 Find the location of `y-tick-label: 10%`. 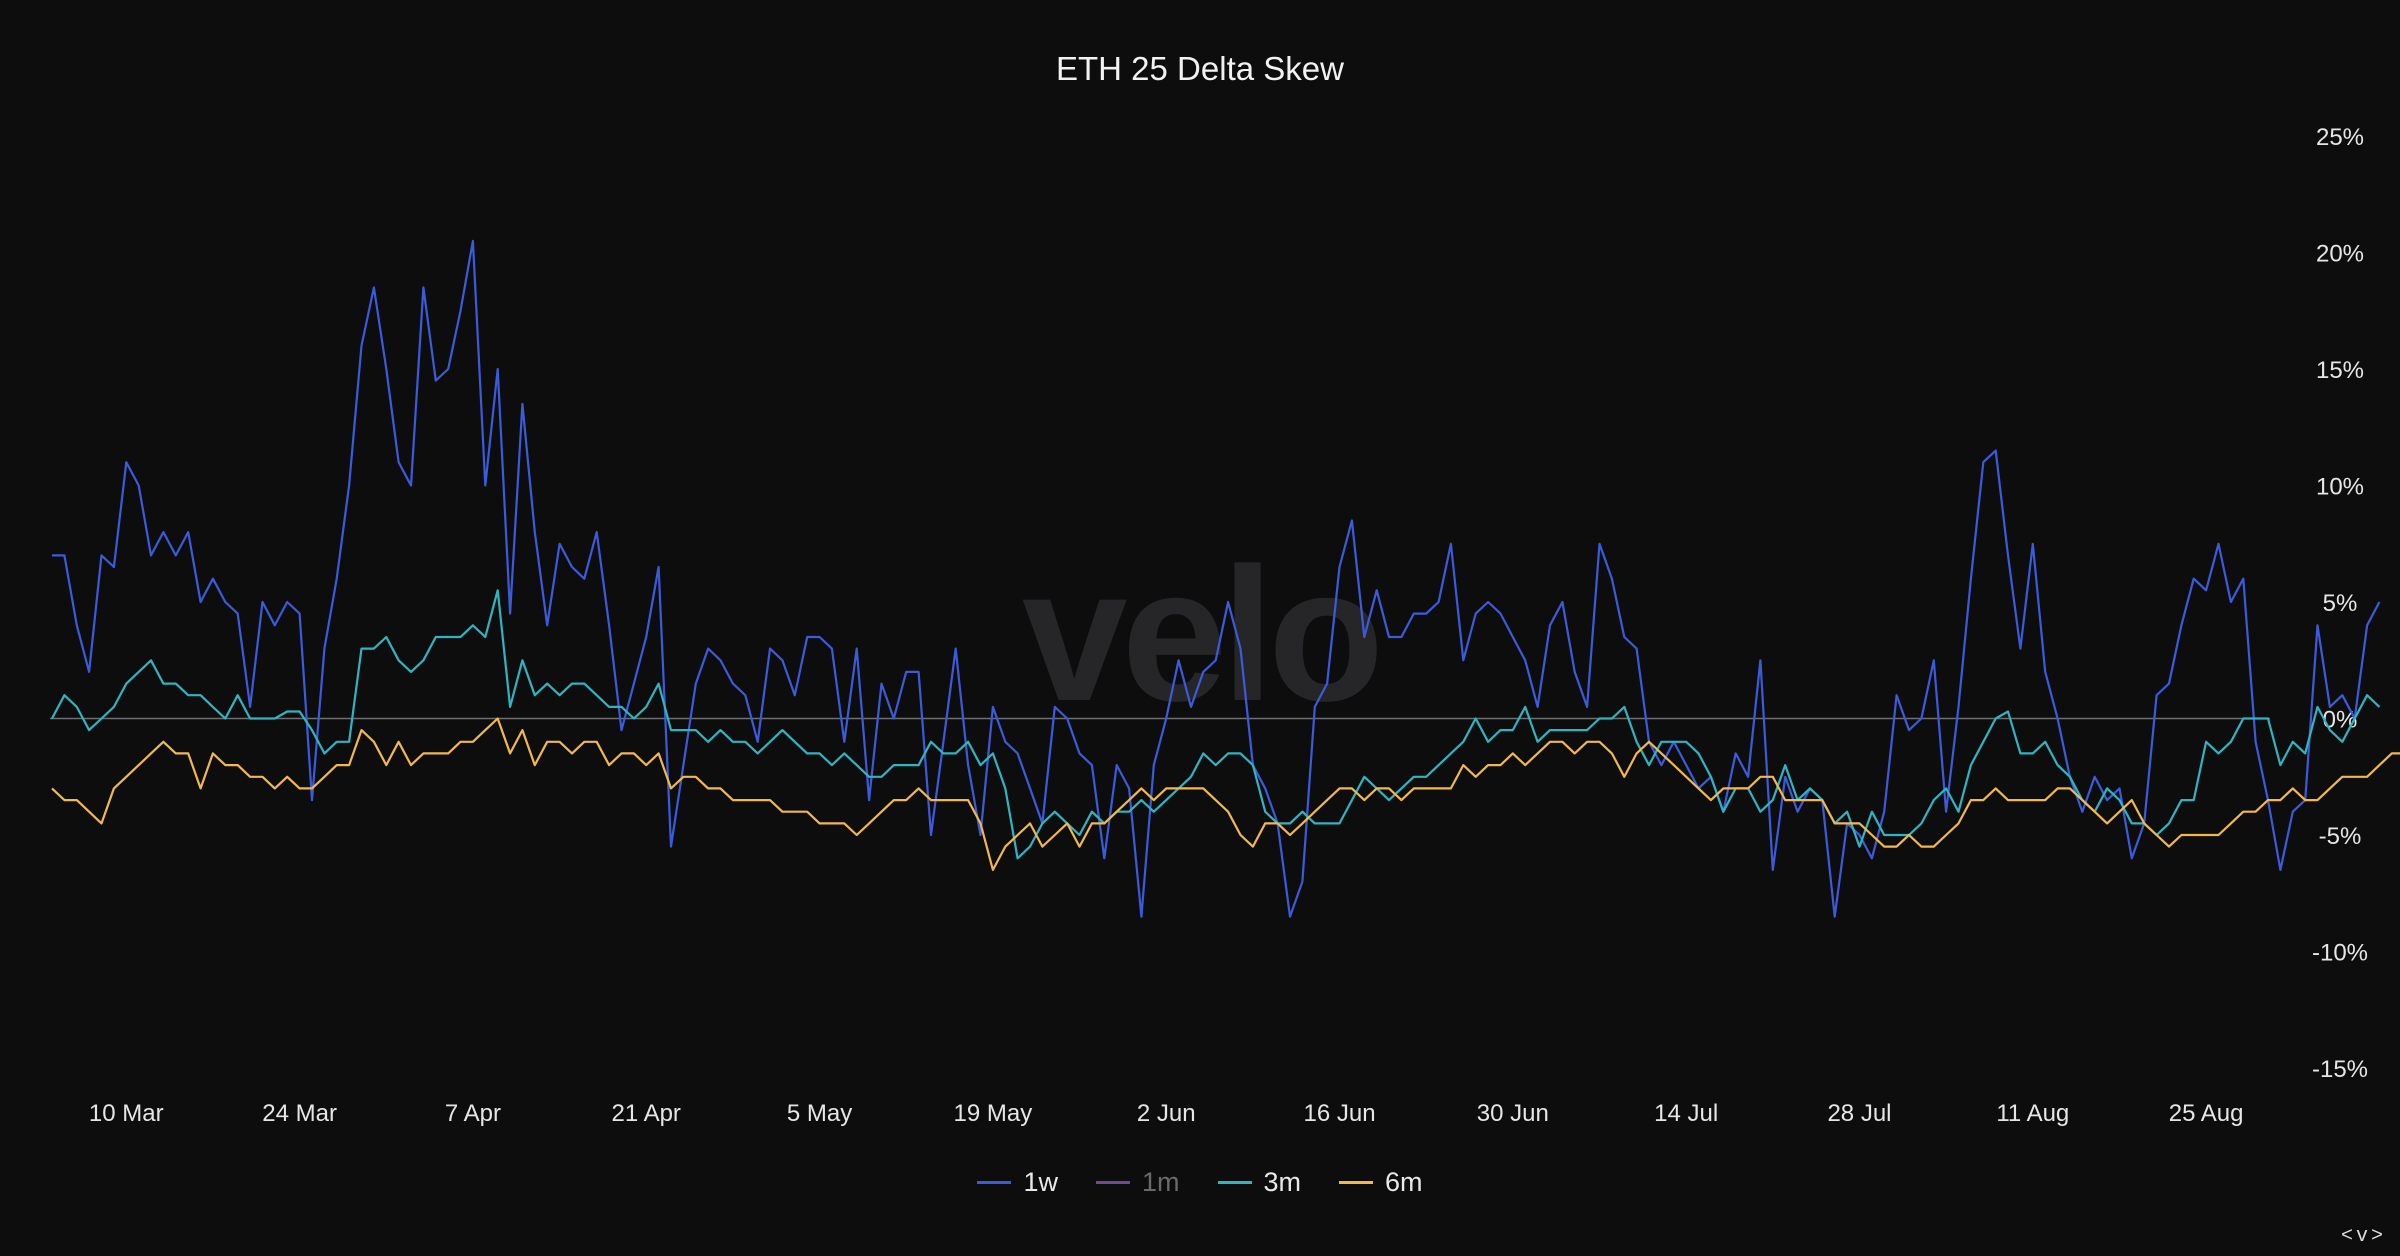

y-tick-label: 10% is located at coordinates (2340, 487).